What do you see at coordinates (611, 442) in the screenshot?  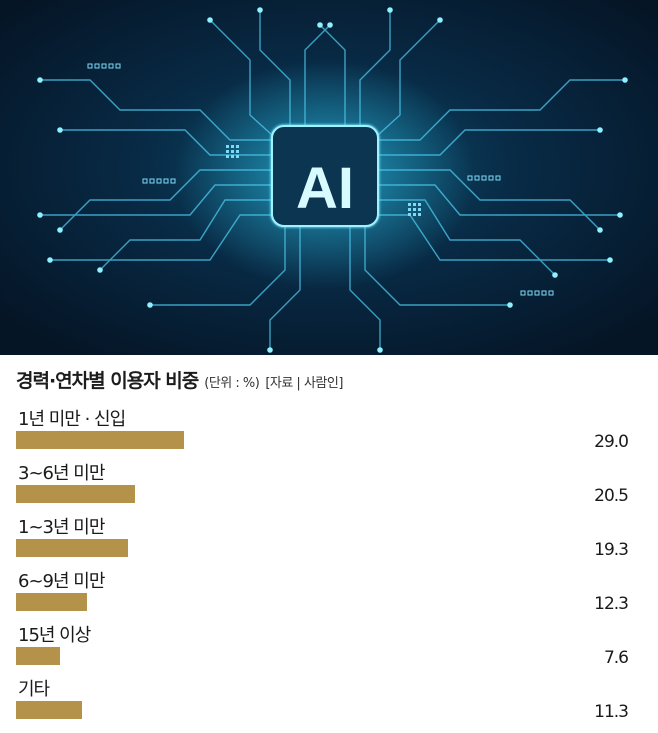 I see `value-label: 29.0` at bounding box center [611, 442].